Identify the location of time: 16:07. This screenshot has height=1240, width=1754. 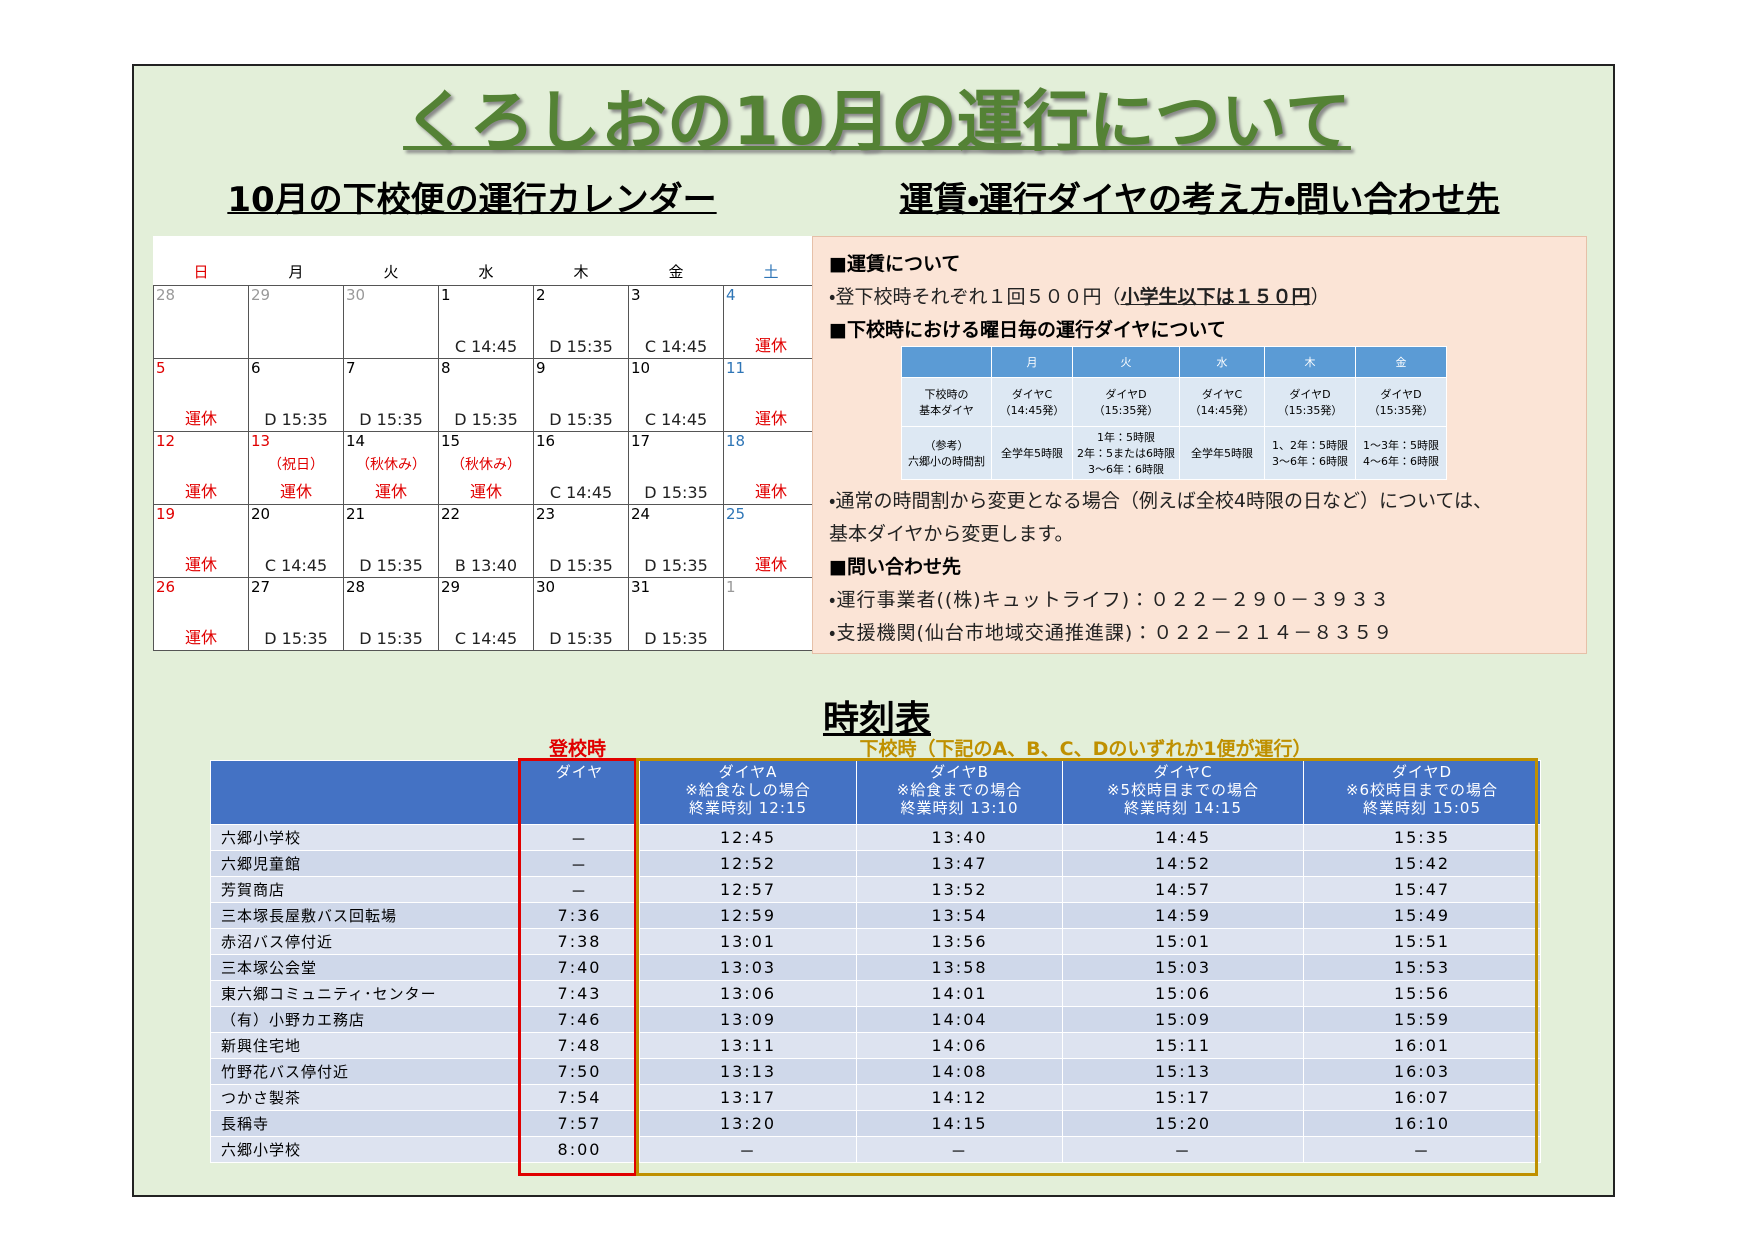
(1422, 1097).